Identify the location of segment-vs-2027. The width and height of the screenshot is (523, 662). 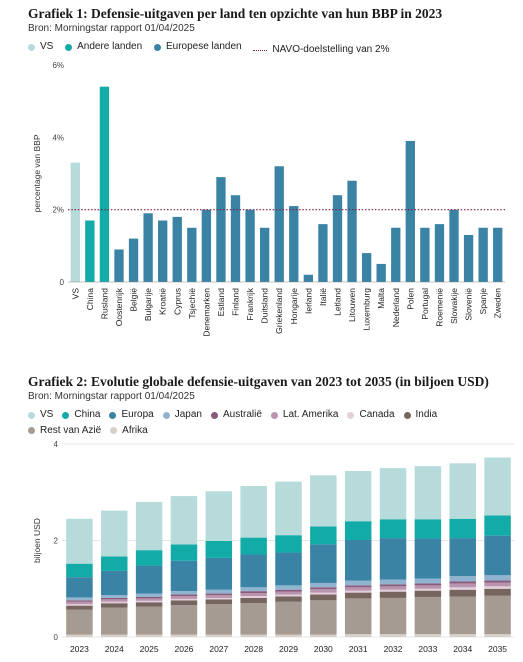
(219, 516).